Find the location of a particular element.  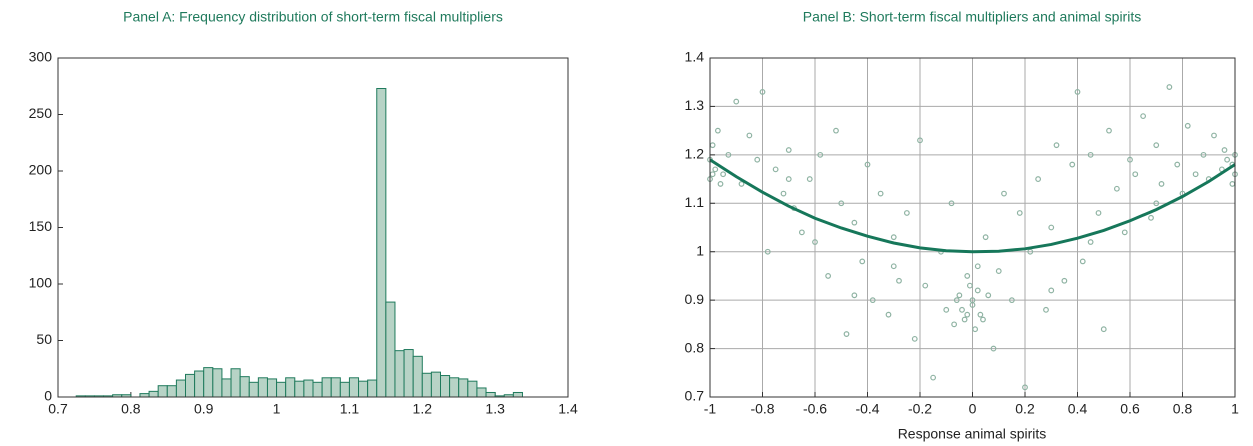

x-tick-label: 1.1 is located at coordinates (350, 409).